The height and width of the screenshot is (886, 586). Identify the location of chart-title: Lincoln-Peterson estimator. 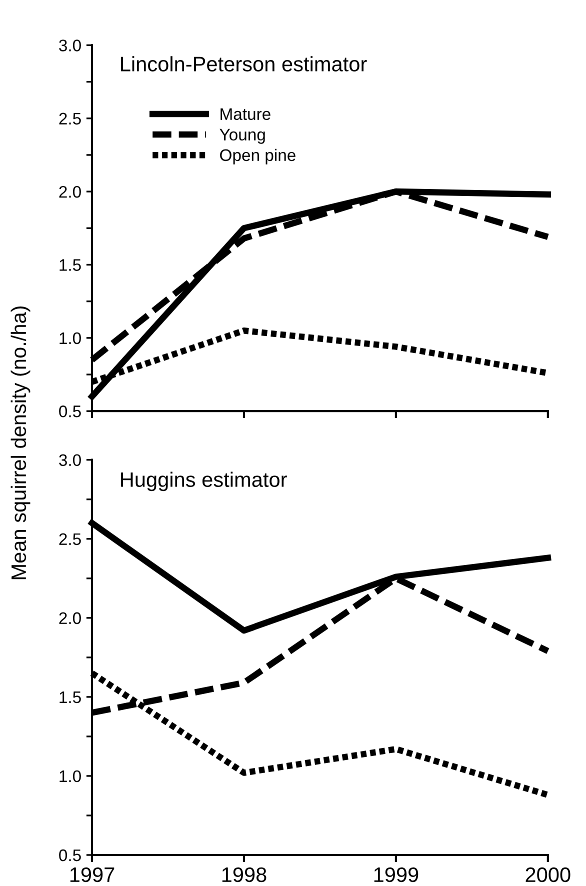
(244, 64).